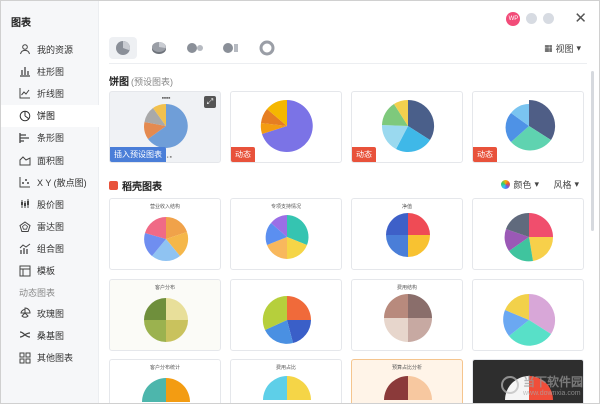  I want to click on sidebar-item-template: 模板, so click(50, 271).